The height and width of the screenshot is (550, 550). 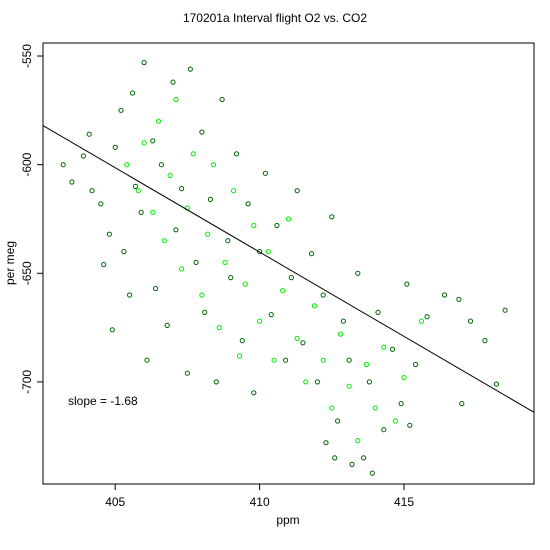 What do you see at coordinates (27, 382) in the screenshot?
I see `y-tick-label: -700` at bounding box center [27, 382].